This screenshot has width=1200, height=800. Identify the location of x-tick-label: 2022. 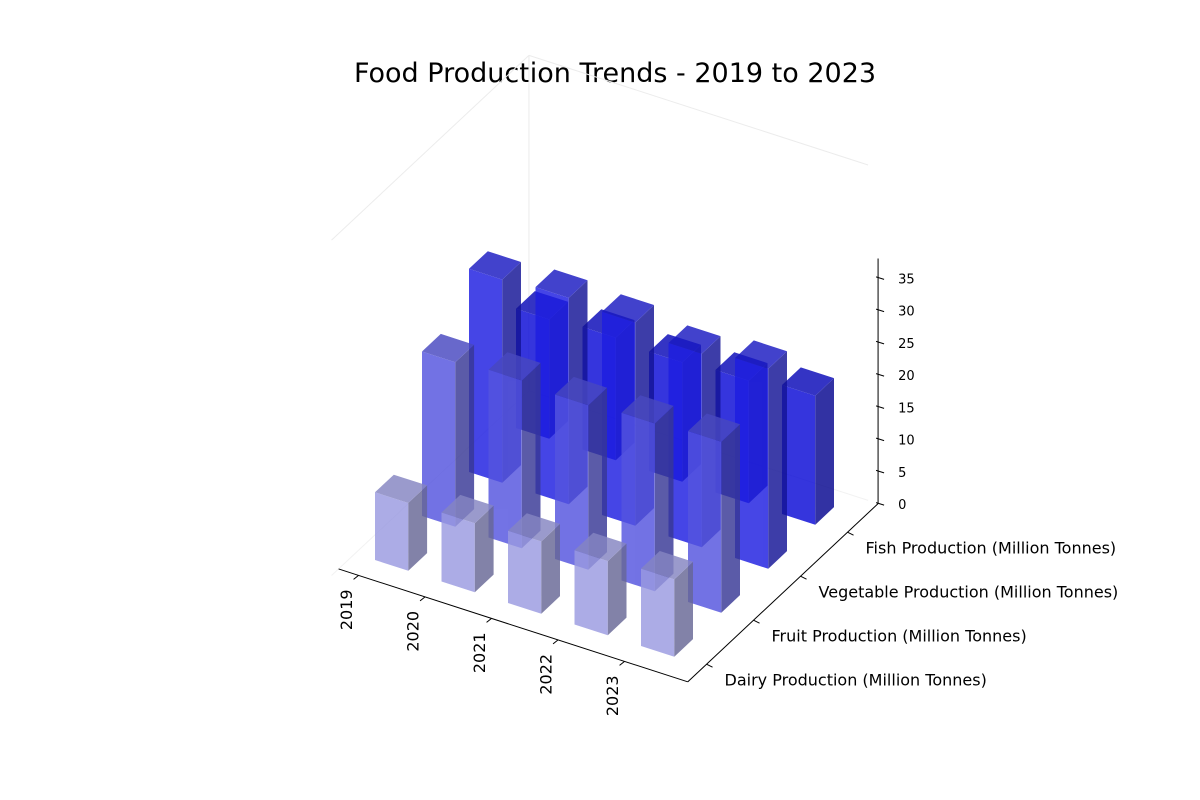
(546, 674).